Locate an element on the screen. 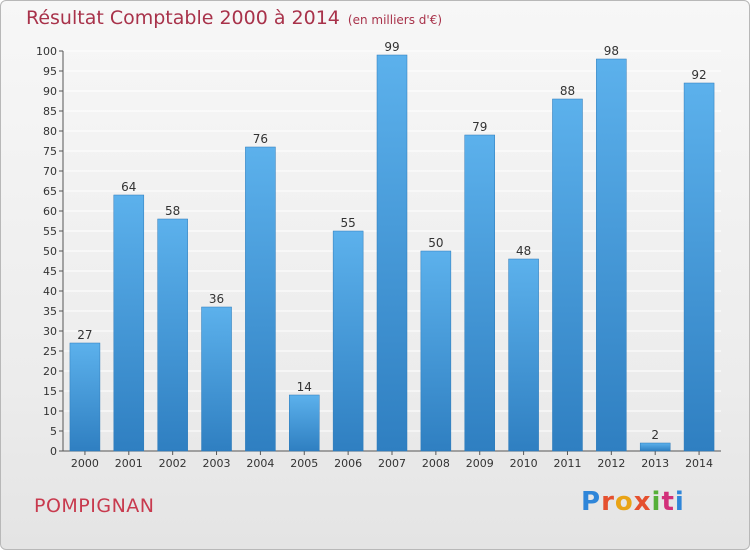 The width and height of the screenshot is (750, 550). bar-2004 is located at coordinates (260, 299).